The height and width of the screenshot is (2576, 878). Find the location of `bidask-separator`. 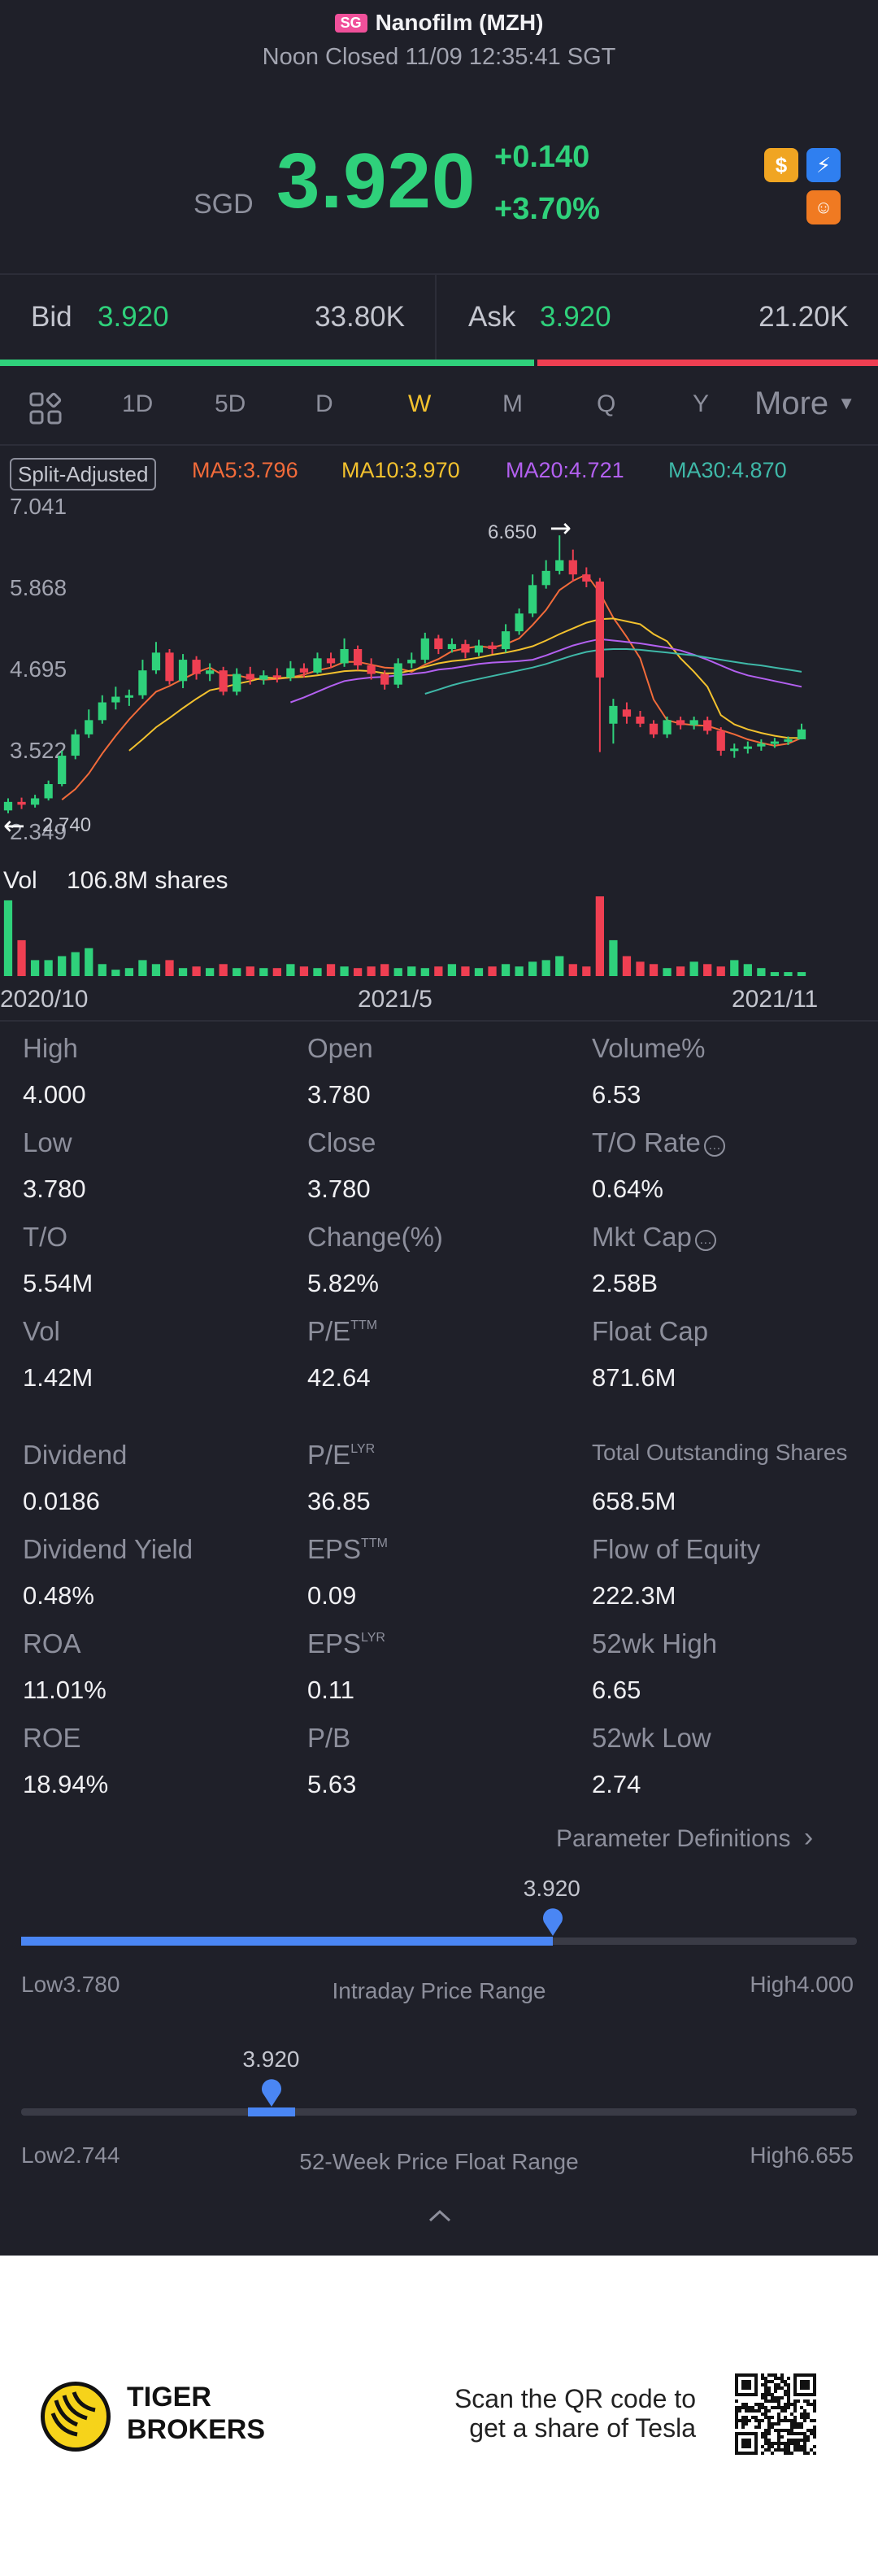

bidask-separator is located at coordinates (436, 319).